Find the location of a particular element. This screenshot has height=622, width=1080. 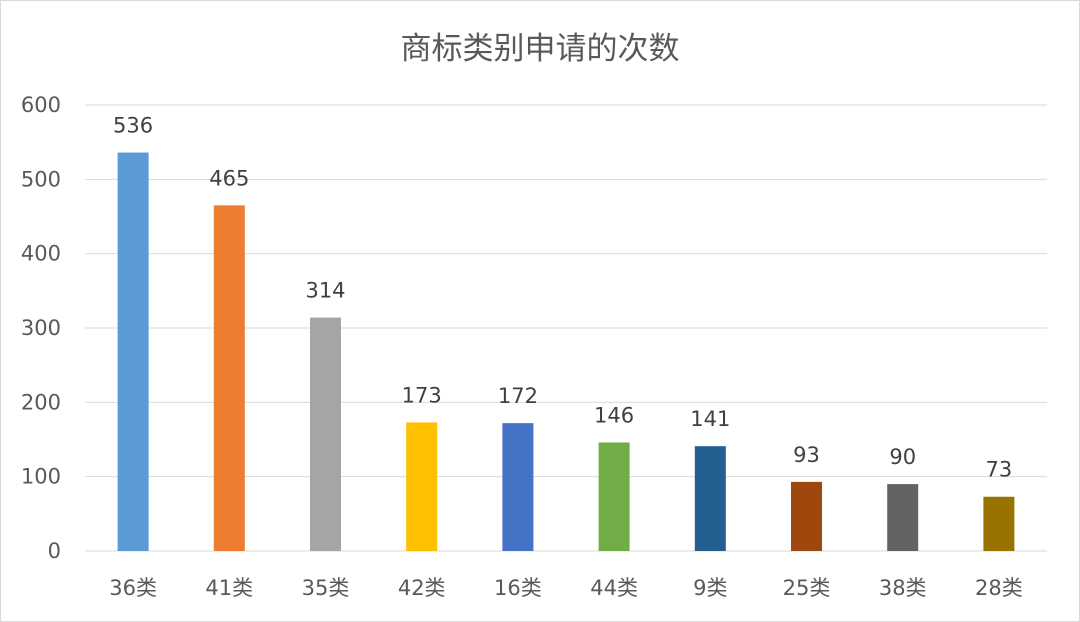

x-tick-label: 16类 is located at coordinates (518, 588).